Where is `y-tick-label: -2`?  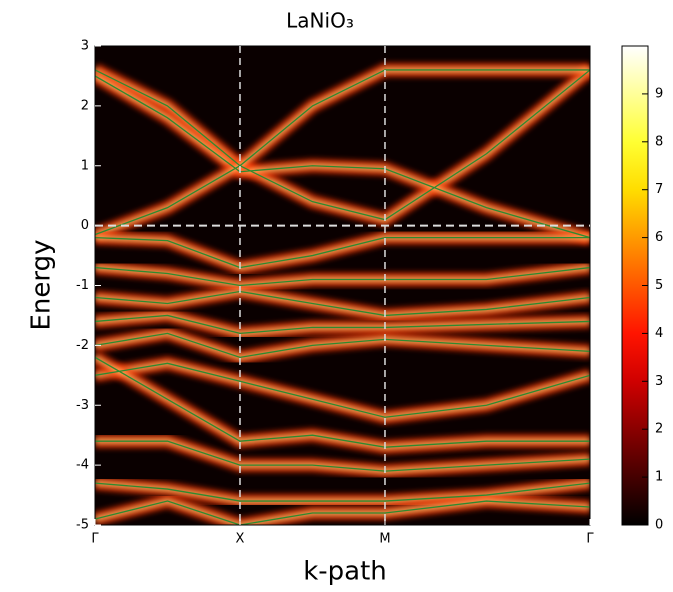 y-tick-label: -2 is located at coordinates (82, 345).